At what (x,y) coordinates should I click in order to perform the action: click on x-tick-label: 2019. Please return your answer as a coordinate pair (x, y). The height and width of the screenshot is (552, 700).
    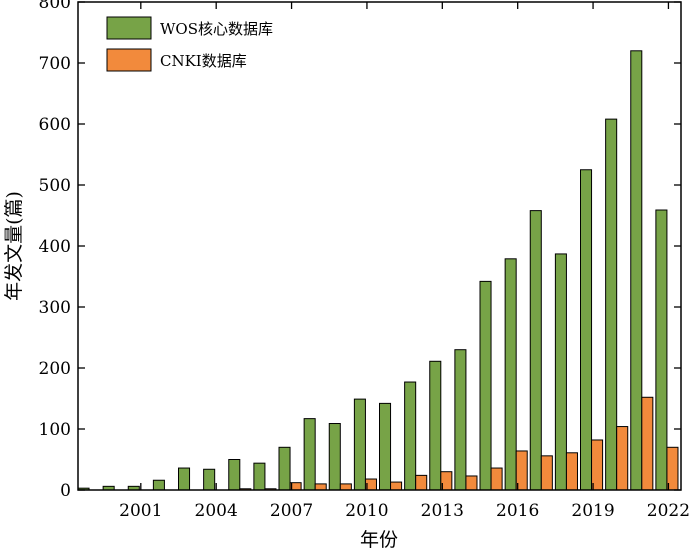
    Looking at the image, I should click on (592, 511).